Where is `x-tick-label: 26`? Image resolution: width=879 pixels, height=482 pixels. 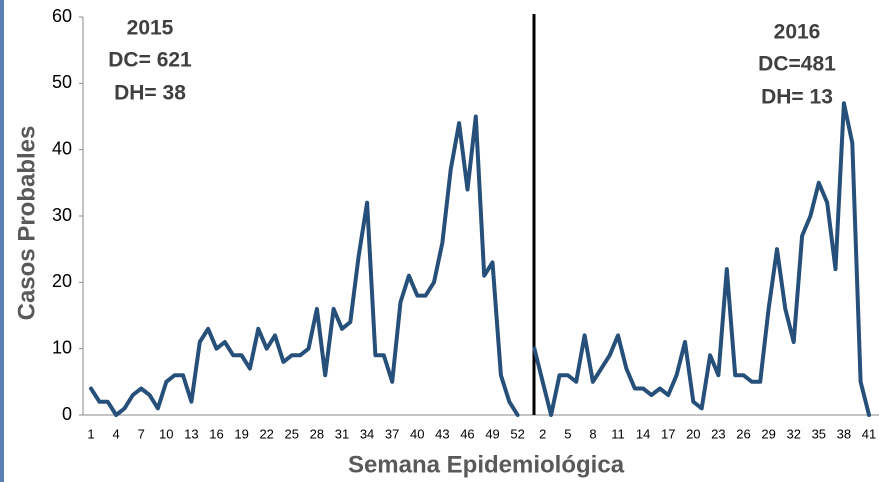 x-tick-label: 26 is located at coordinates (743, 433).